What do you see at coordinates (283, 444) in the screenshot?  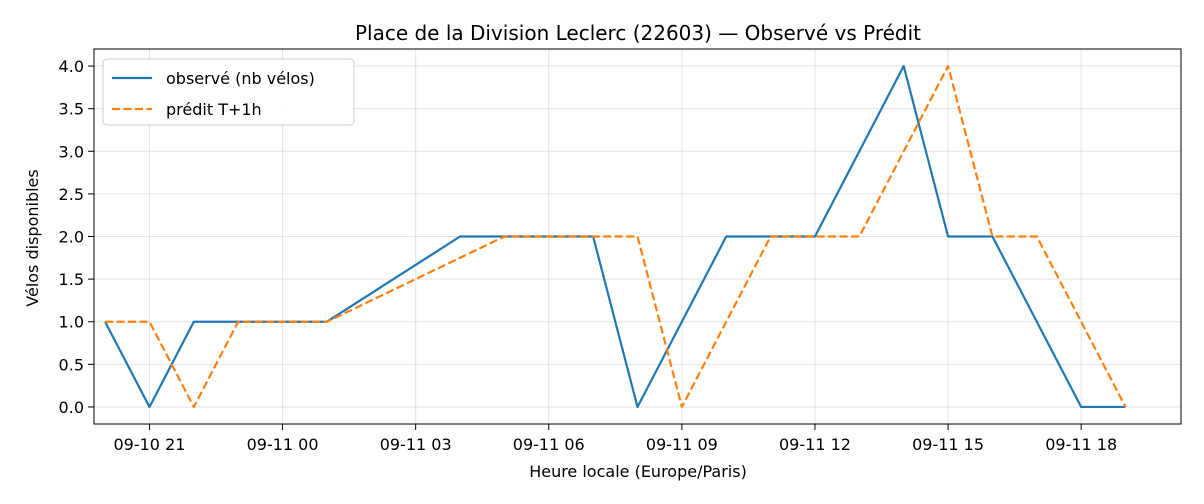 I see `x-tick-label: 09-11 00` at bounding box center [283, 444].